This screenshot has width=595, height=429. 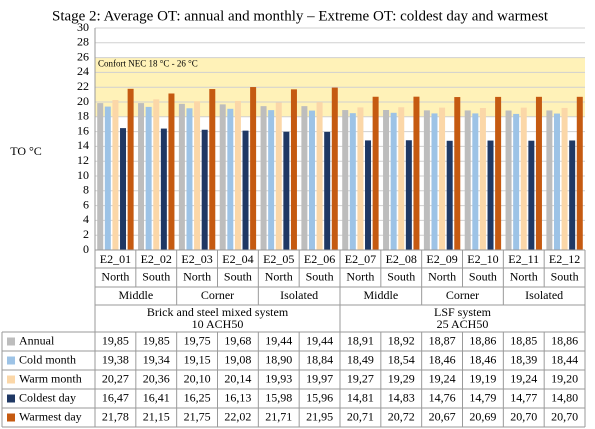 I want to click on table-cell: 20,14, so click(x=237, y=378).